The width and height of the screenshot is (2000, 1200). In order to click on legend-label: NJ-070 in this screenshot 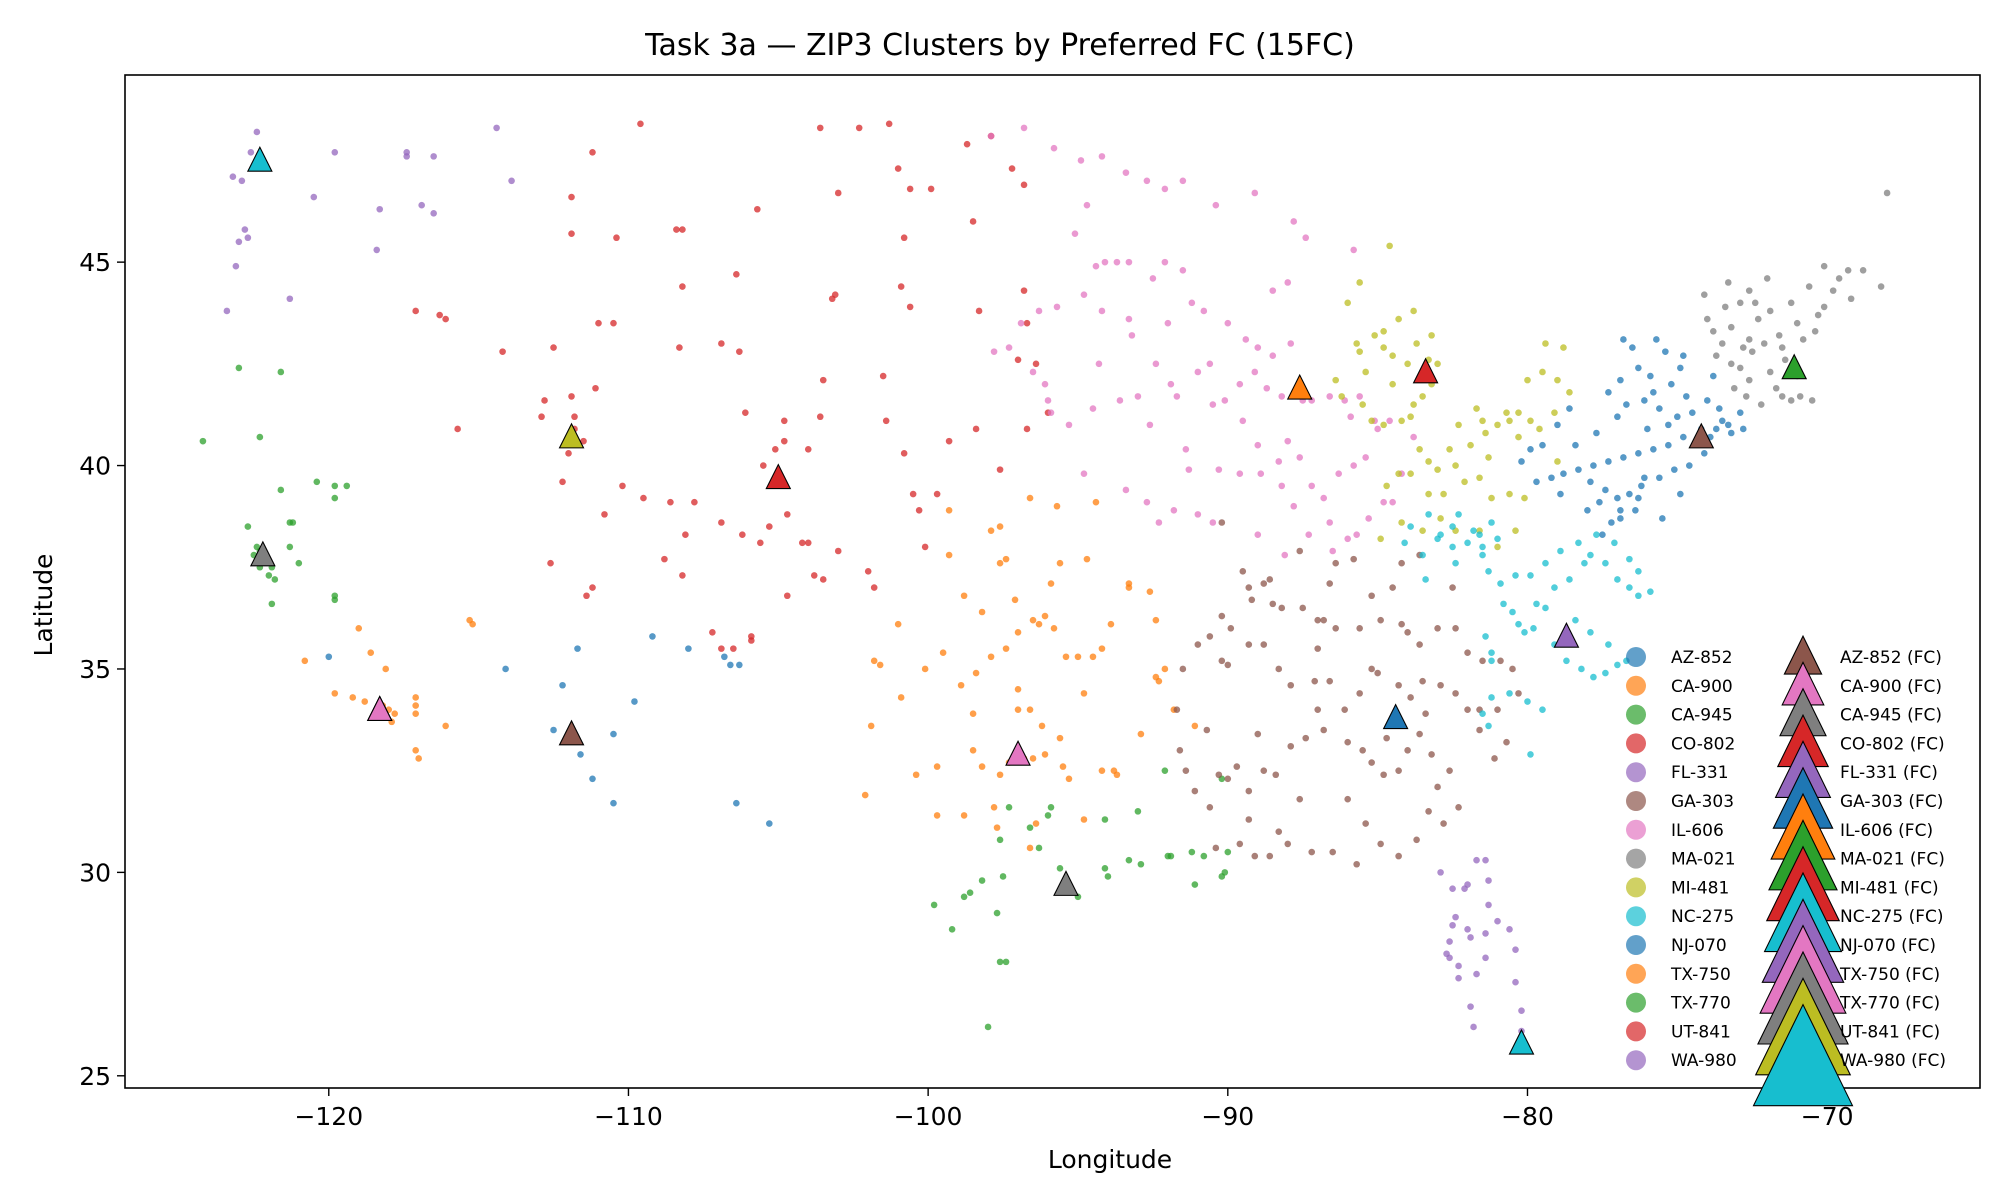, I will do `click(1699, 946)`.